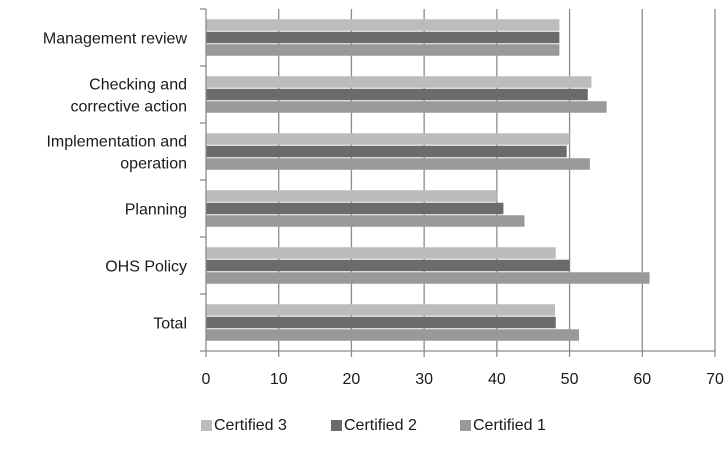 The image size is (726, 459). Describe the element at coordinates (509, 425) in the screenshot. I see `legend-label: Certified 1` at that location.